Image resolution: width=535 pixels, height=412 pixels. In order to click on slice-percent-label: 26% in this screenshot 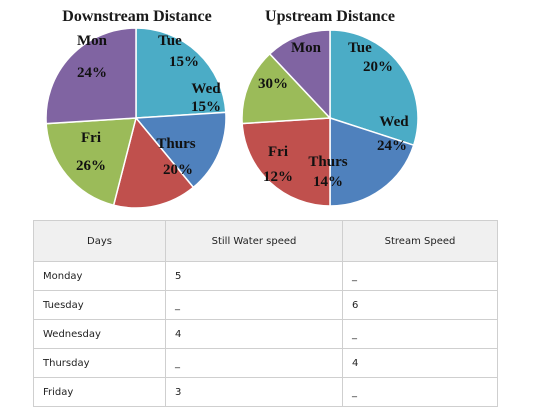, I will do `click(91, 166)`.